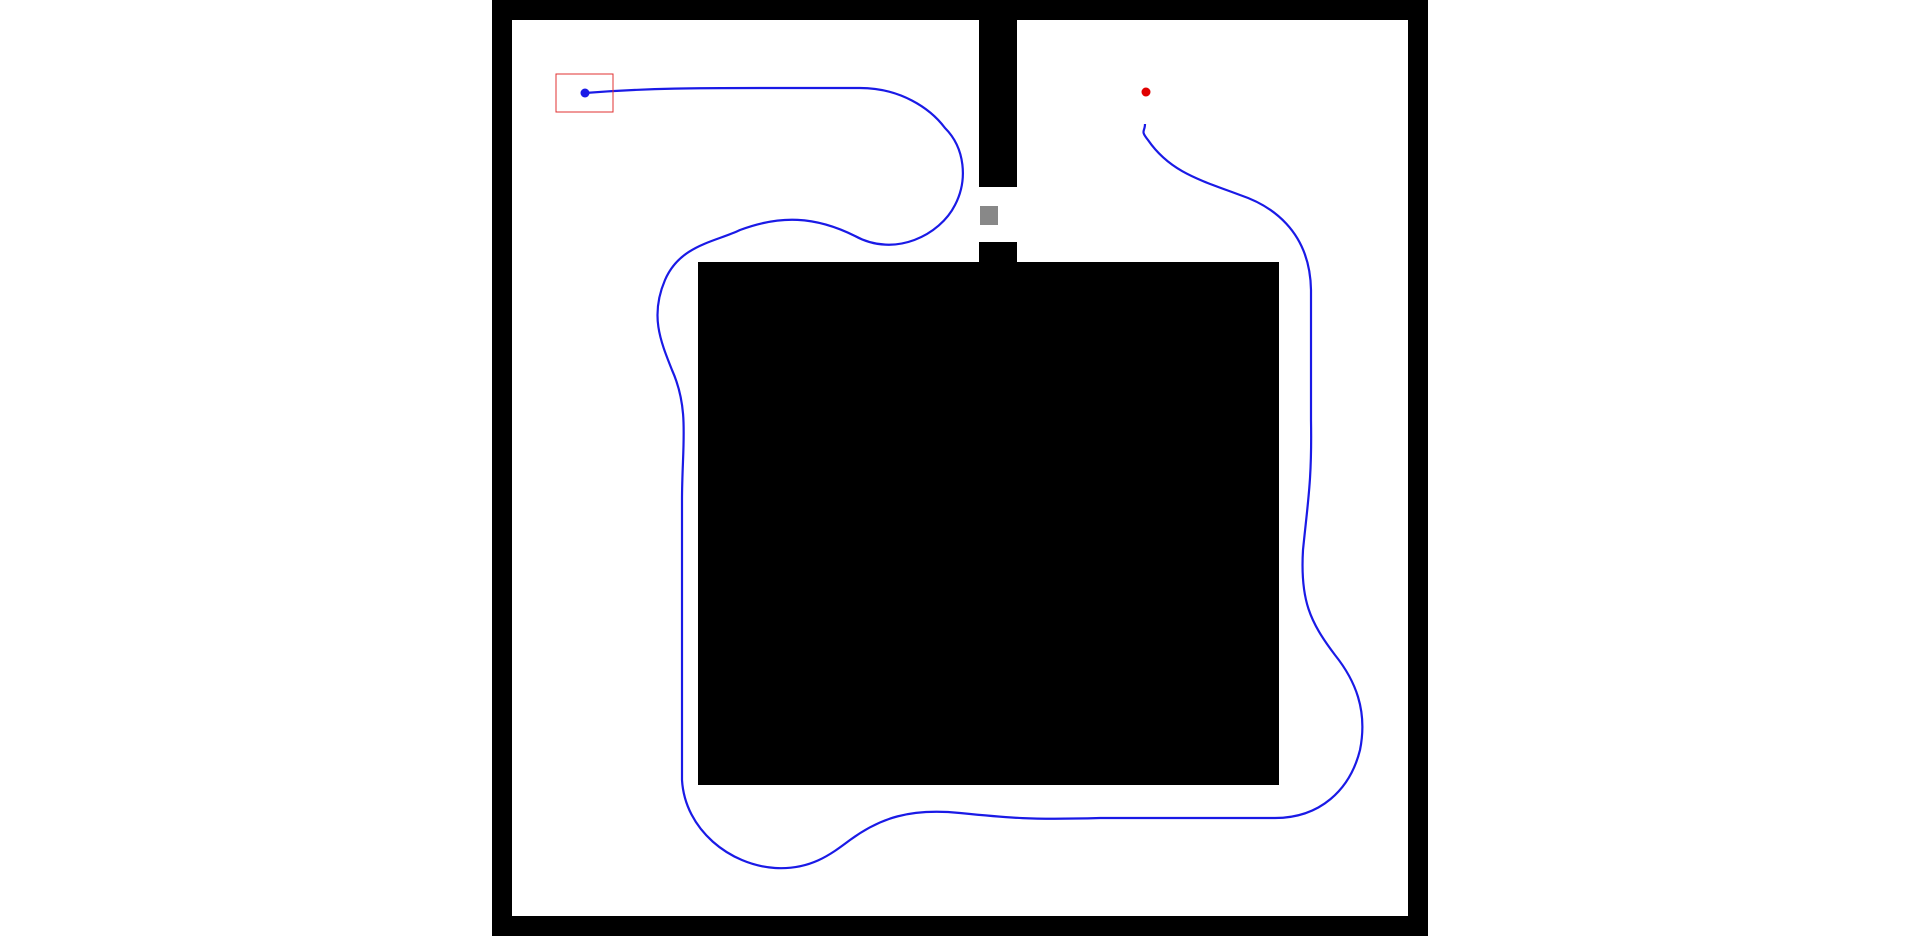 This screenshot has width=1920, height=936. What do you see at coordinates (998, 253) in the screenshot?
I see `divider-lower` at bounding box center [998, 253].